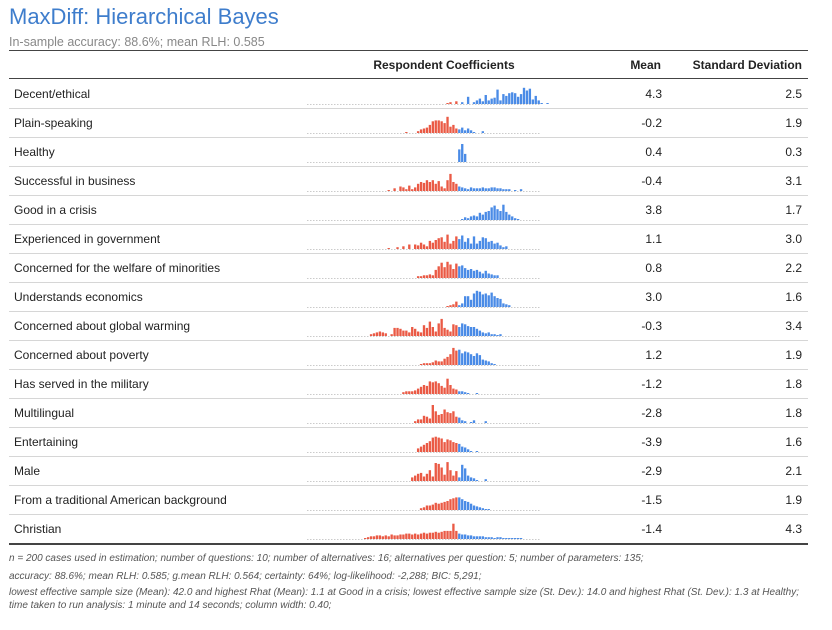 This screenshot has height=630, width=832. What do you see at coordinates (793, 181) in the screenshot?
I see `sd-value: 3.1` at bounding box center [793, 181].